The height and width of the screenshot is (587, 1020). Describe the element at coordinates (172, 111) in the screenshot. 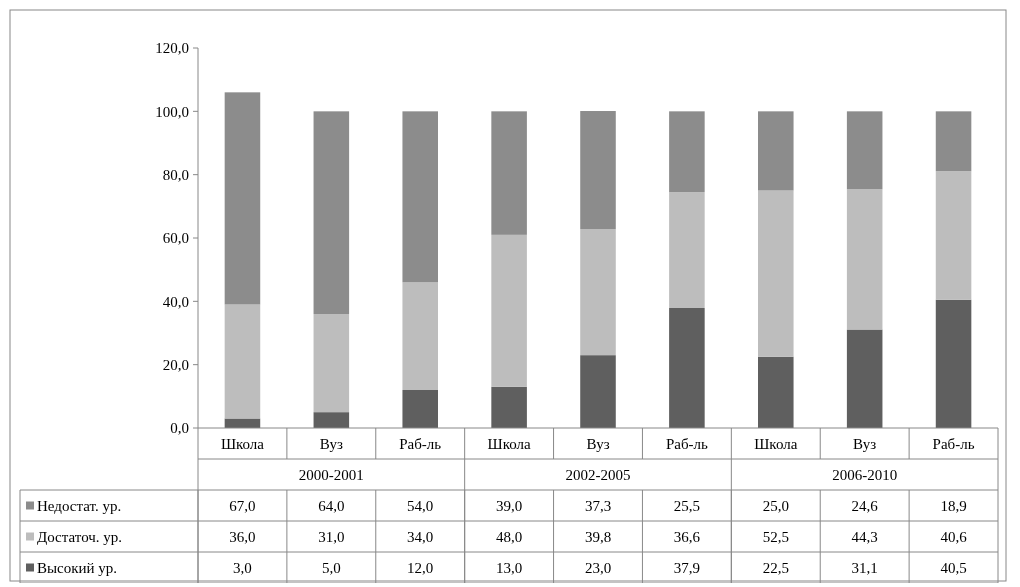

I see `y-tick-label: 100,0` at that location.